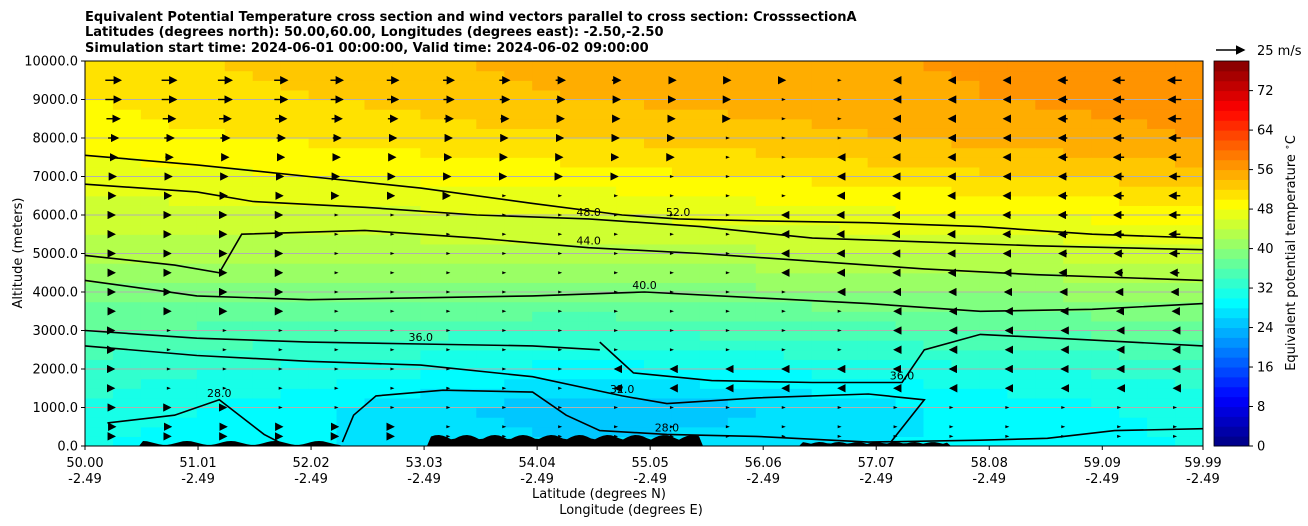  What do you see at coordinates (56, 331) in the screenshot?
I see `y-tick-label: 3000.0` at bounding box center [56, 331].